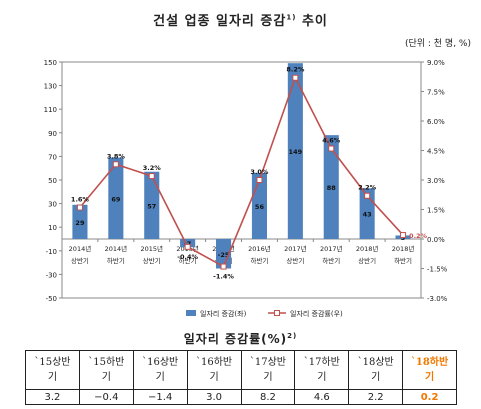 The height and width of the screenshot is (409, 481). Describe the element at coordinates (214, 362) in the screenshot. I see `rate-table-header-text: `16하반` at that location.